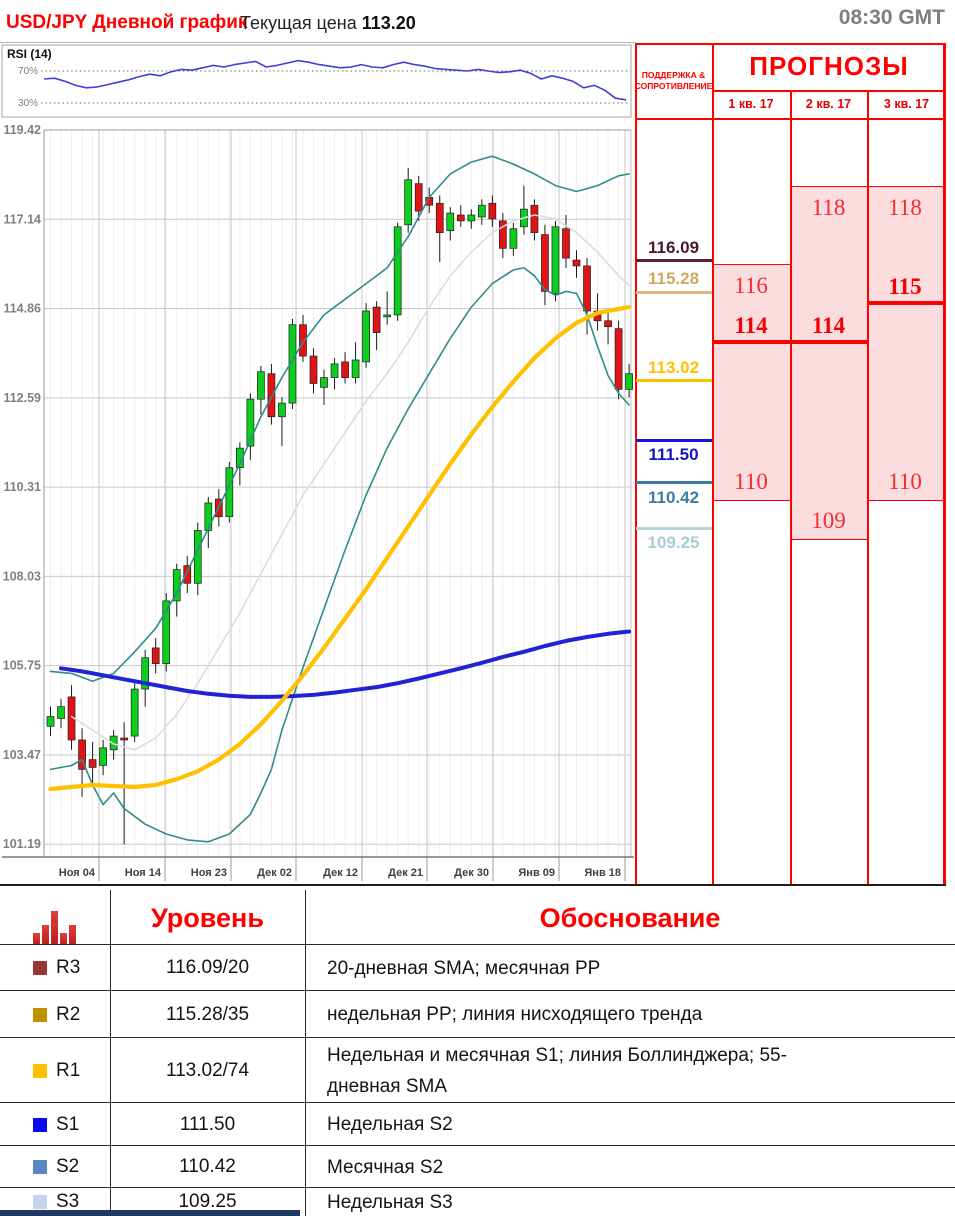 The image size is (955, 1216). I want to click on svg-text: 103.47, so click(22, 755).